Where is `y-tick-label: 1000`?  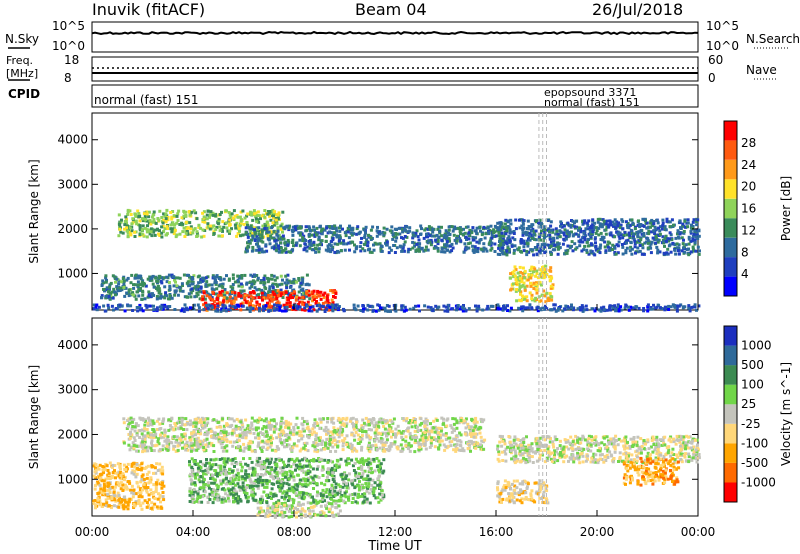 y-tick-label: 1000 is located at coordinates (72, 273).